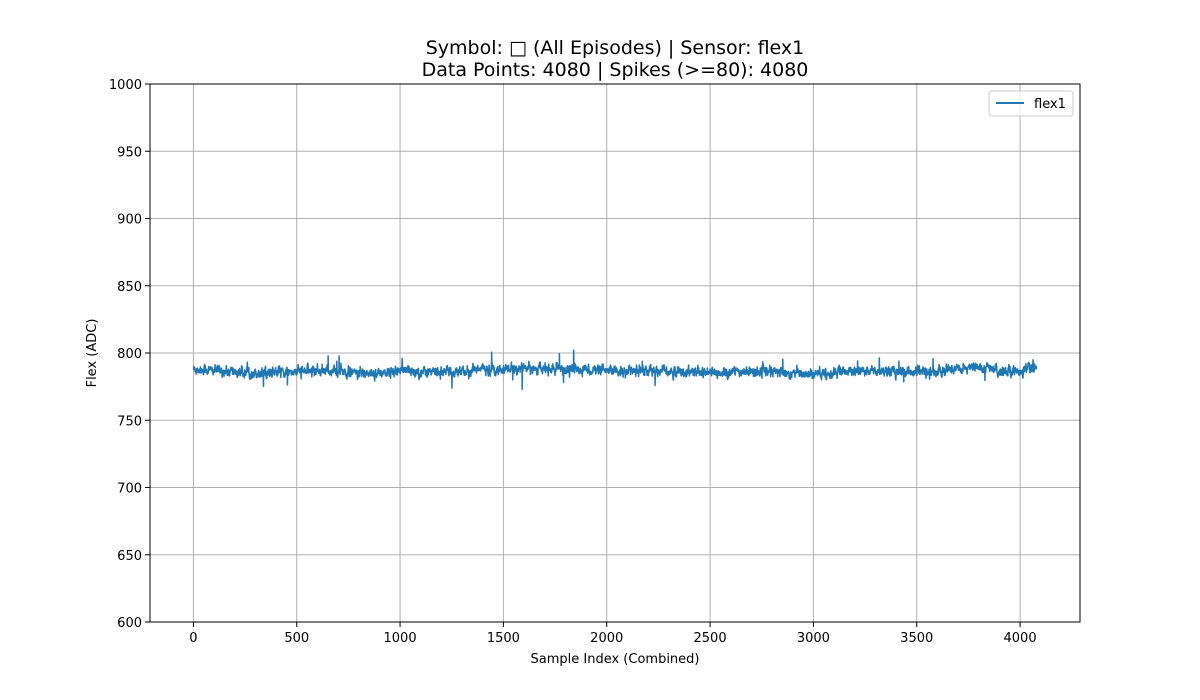  I want to click on x-tick-label: 1500, so click(503, 638).